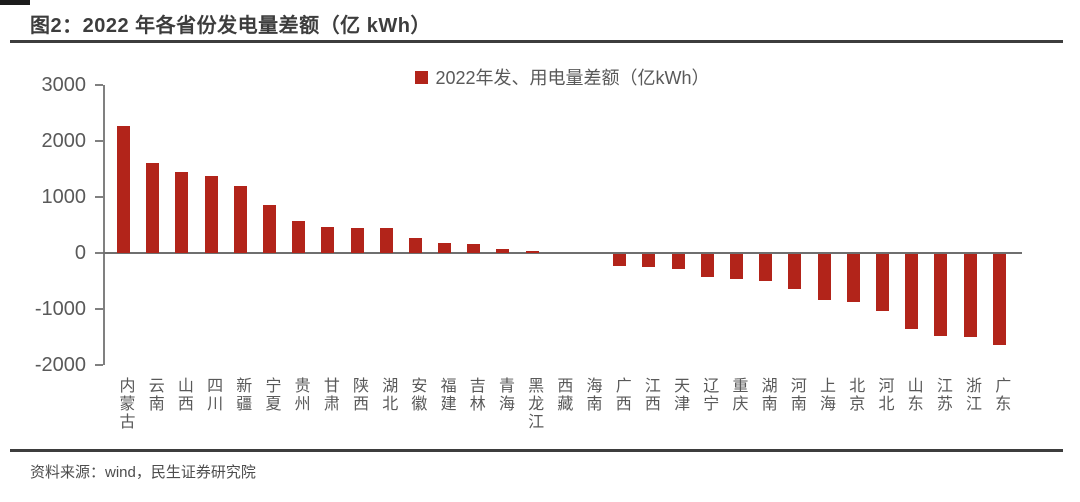 This screenshot has height=502, width=1080. I want to click on y-axis-tick-label: 1000, so click(64, 197).